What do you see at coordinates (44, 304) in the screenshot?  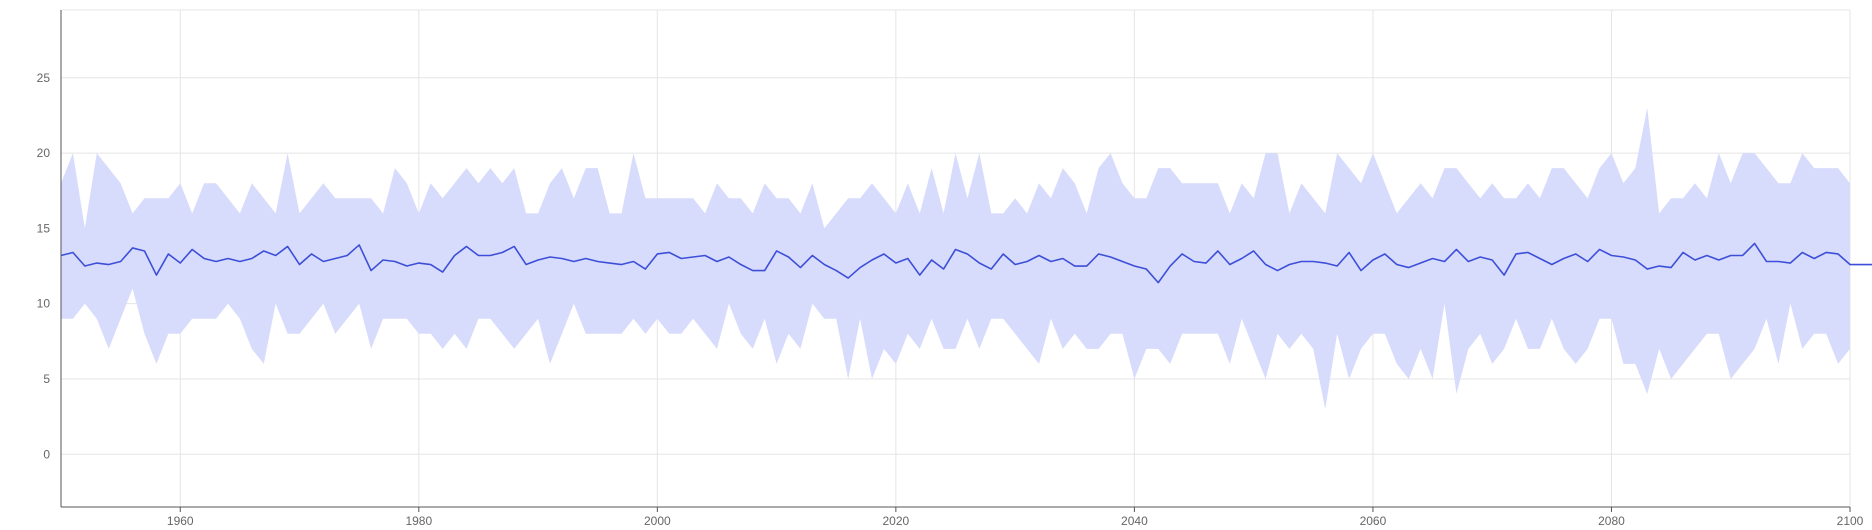 I see `y-tick-label: 10` at bounding box center [44, 304].